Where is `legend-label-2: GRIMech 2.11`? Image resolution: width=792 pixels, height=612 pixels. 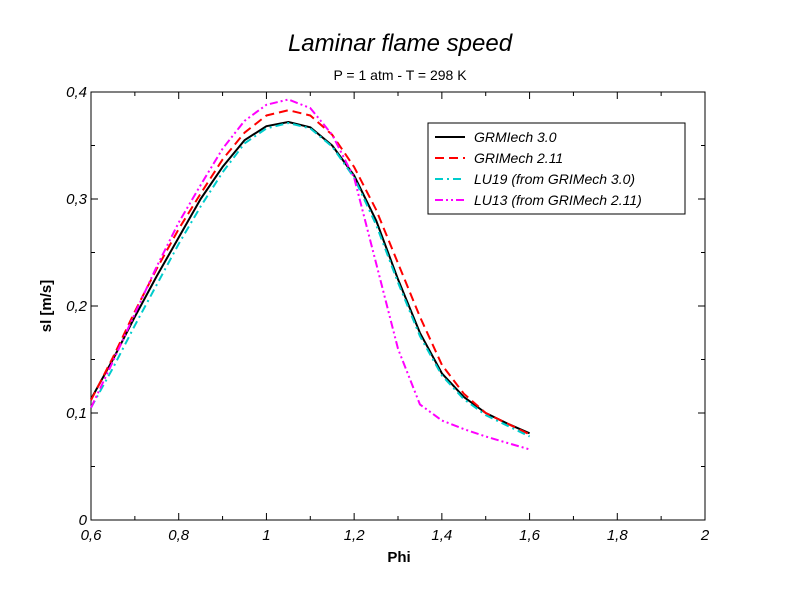
legend-label-2: GRIMech 2.11 is located at coordinates (518, 158).